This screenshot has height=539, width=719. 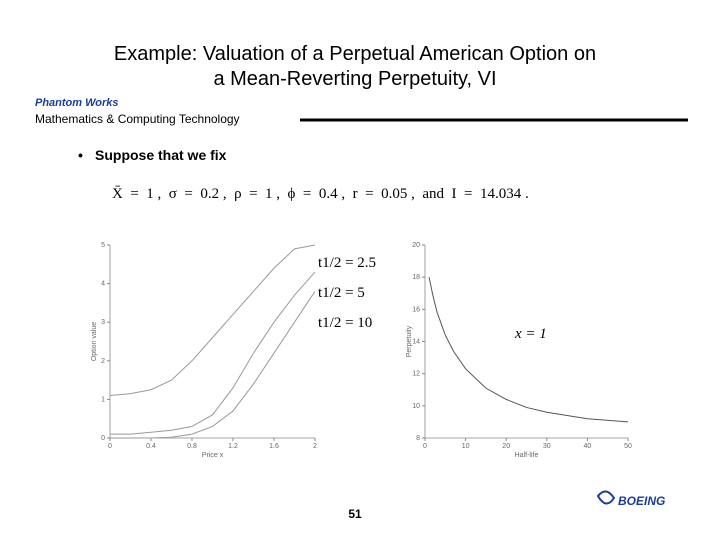 I want to click on x-tick-label: 2, so click(x=315, y=446).